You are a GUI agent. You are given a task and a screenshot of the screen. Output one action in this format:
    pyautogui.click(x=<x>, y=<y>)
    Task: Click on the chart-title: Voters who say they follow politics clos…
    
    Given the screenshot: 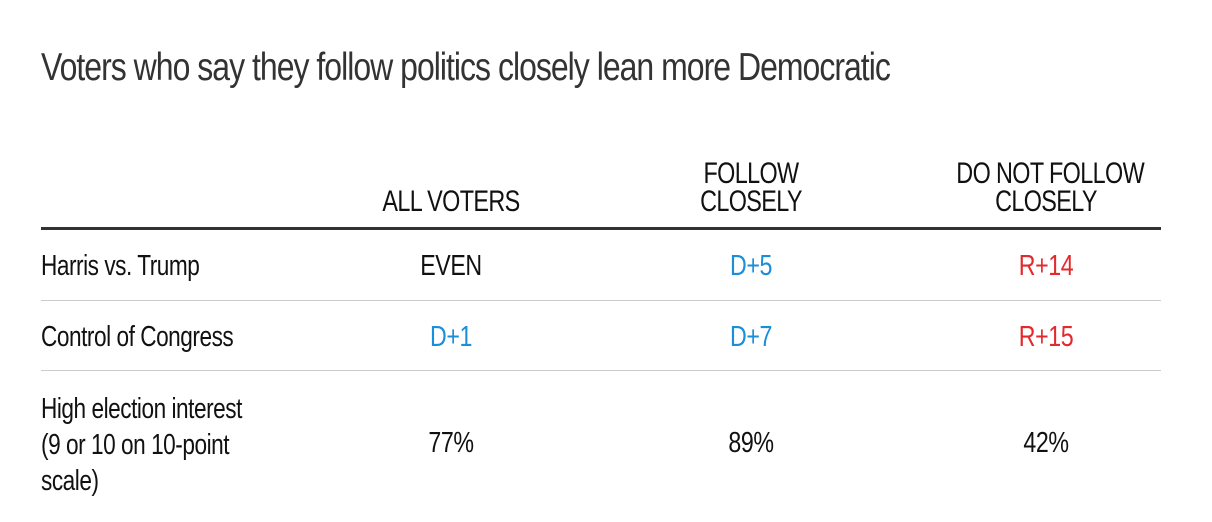 What is the action you would take?
    pyautogui.click(x=466, y=67)
    